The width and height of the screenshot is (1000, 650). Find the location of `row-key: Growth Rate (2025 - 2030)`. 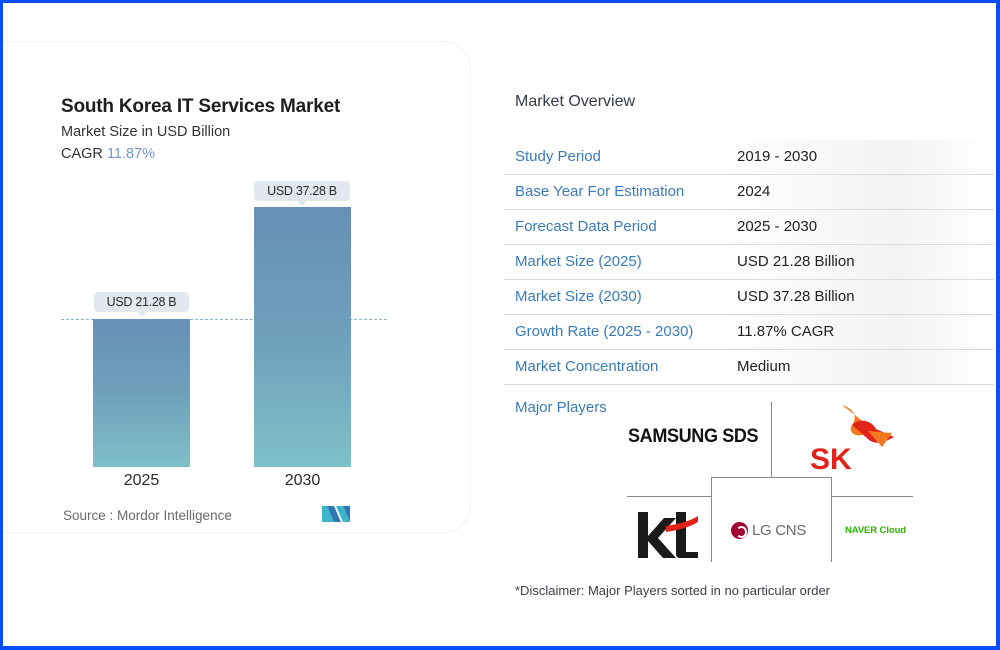

row-key: Growth Rate (2025 - 2030) is located at coordinates (604, 331).